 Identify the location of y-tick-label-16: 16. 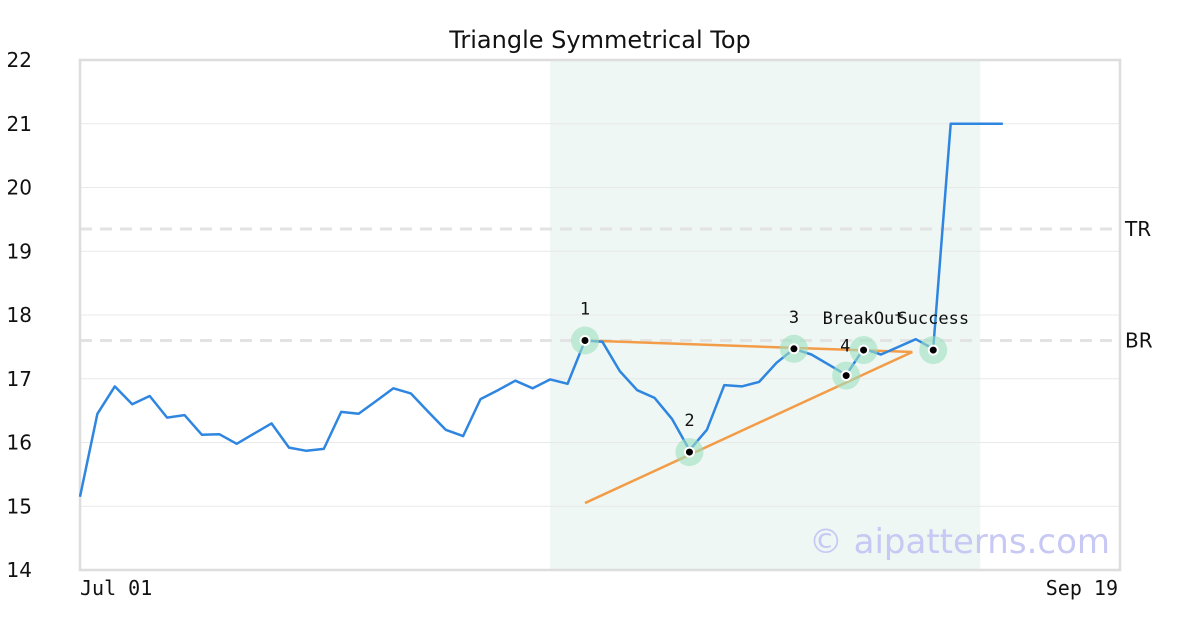
(19, 443).